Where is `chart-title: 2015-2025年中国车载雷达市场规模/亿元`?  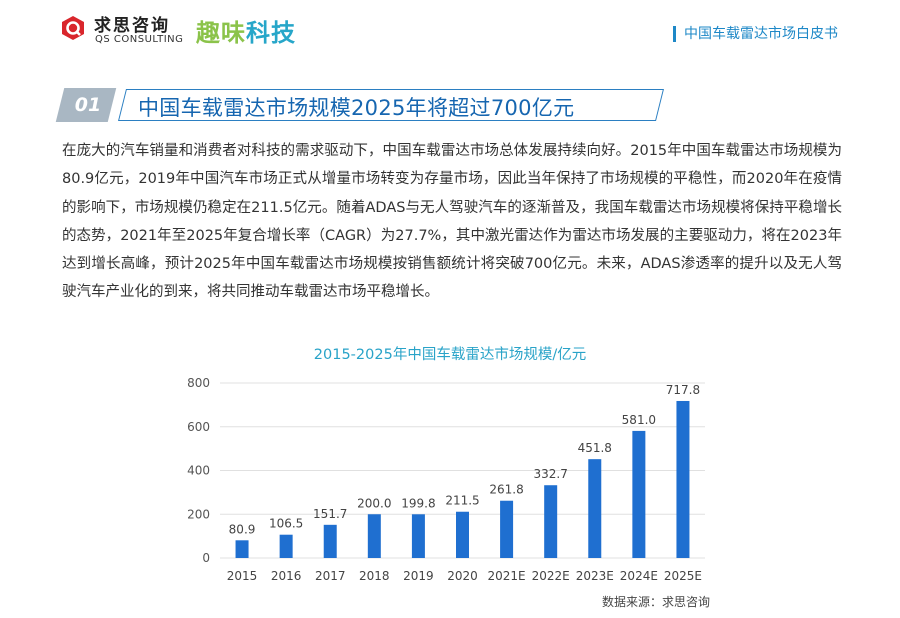 chart-title: 2015-2025年中国车载雷达市场规模/亿元 is located at coordinates (450, 355).